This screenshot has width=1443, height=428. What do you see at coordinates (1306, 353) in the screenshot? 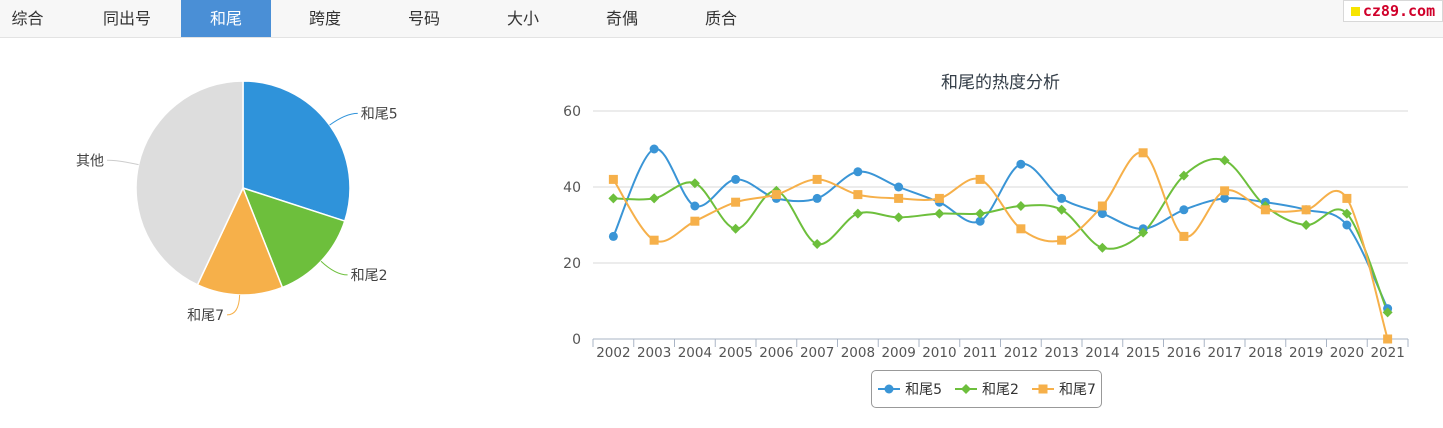
I see `x-tick-label-17: 2019` at bounding box center [1306, 353].